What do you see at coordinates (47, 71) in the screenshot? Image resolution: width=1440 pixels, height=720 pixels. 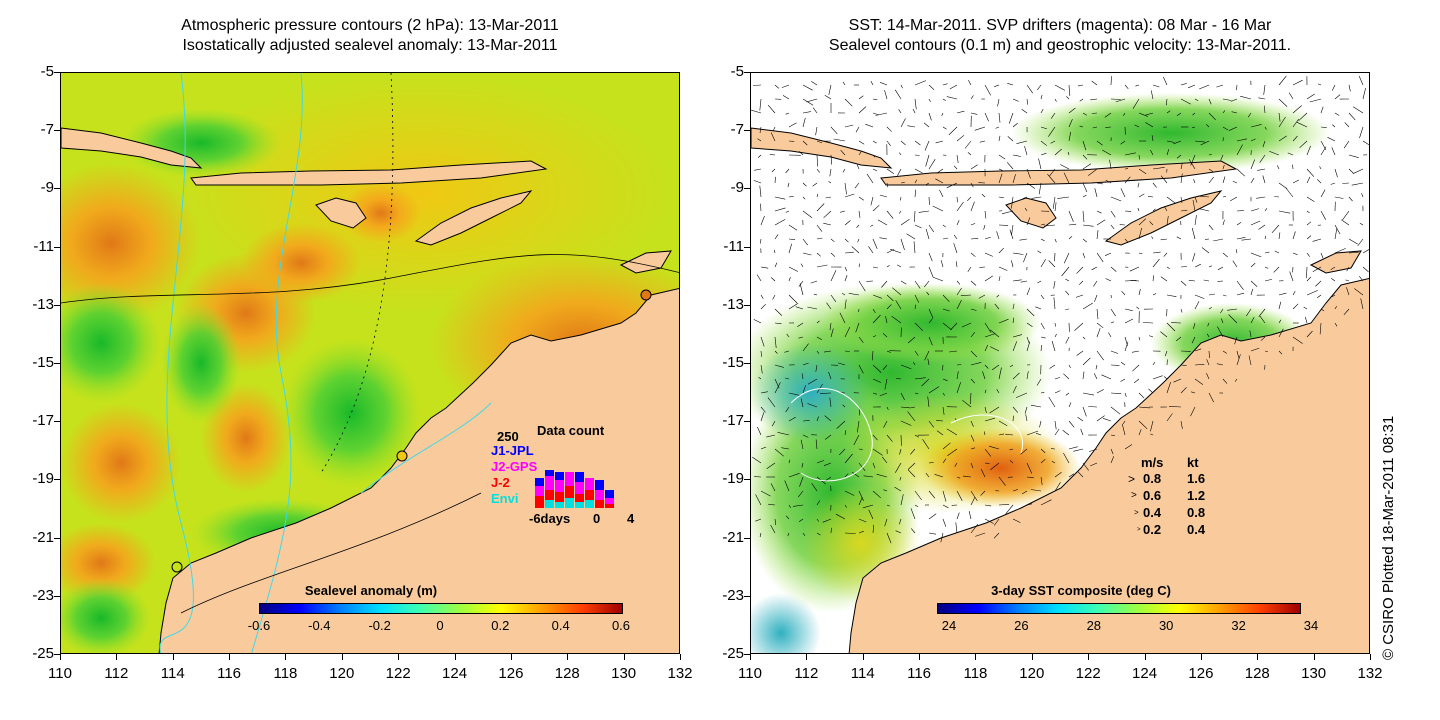 I see `left-y-tick-label: -5` at bounding box center [47, 71].